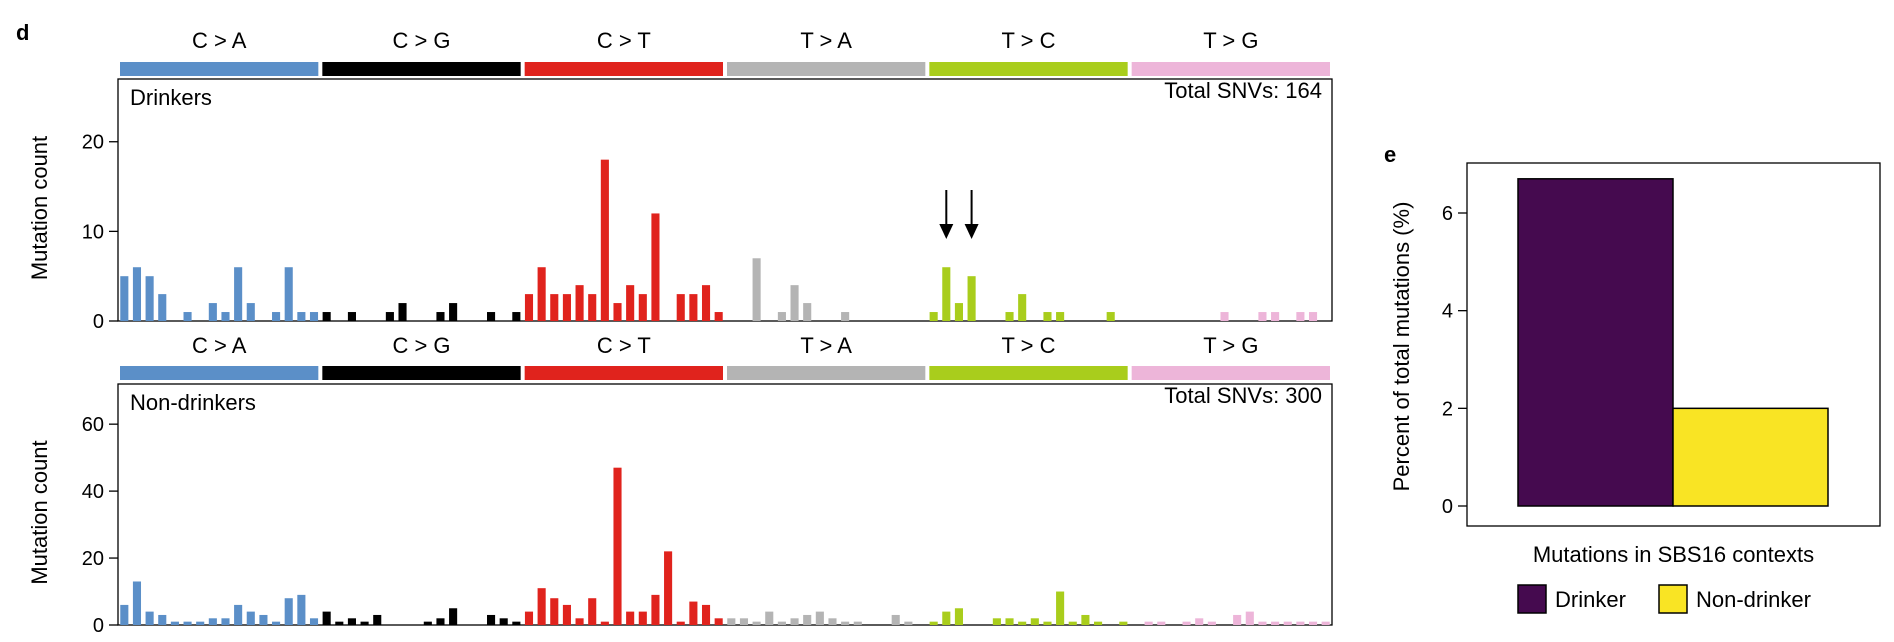 The width and height of the screenshot is (1894, 642). Describe the element at coordinates (1390, 154) in the screenshot. I see `panel-letter-e: e` at that location.